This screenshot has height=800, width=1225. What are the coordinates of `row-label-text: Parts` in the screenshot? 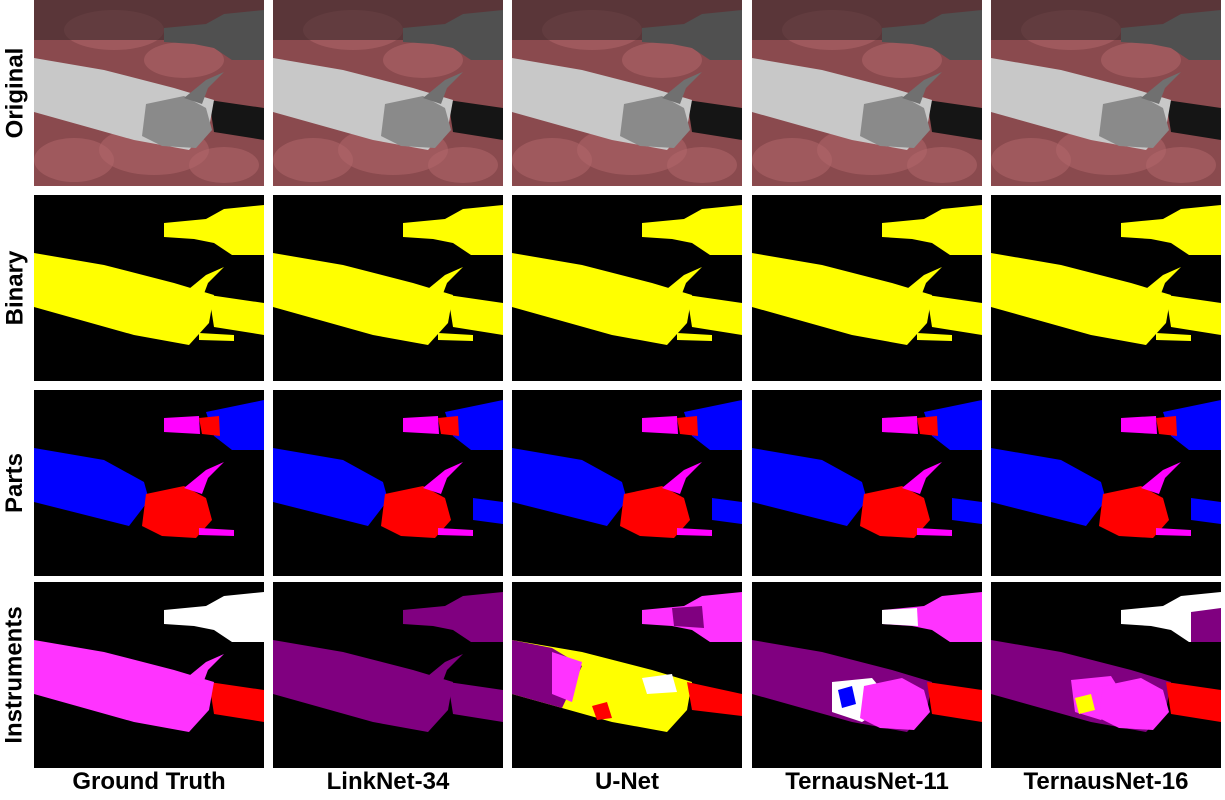 It's located at (15, 483).